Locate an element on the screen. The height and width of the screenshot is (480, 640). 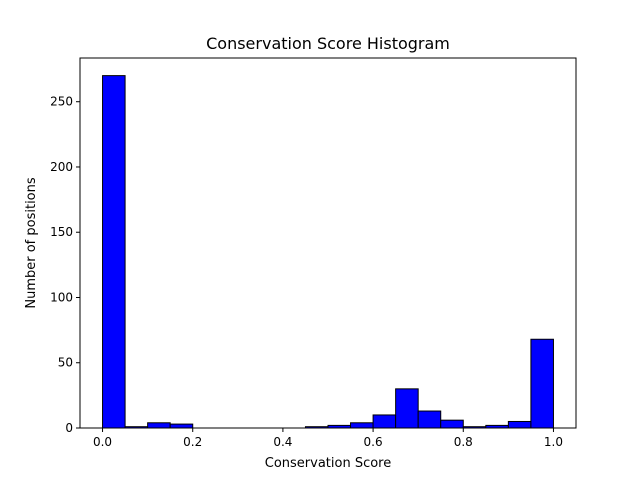
y-axis-ticks: 0 50 100 150 200 250 is located at coordinates (65, 265).